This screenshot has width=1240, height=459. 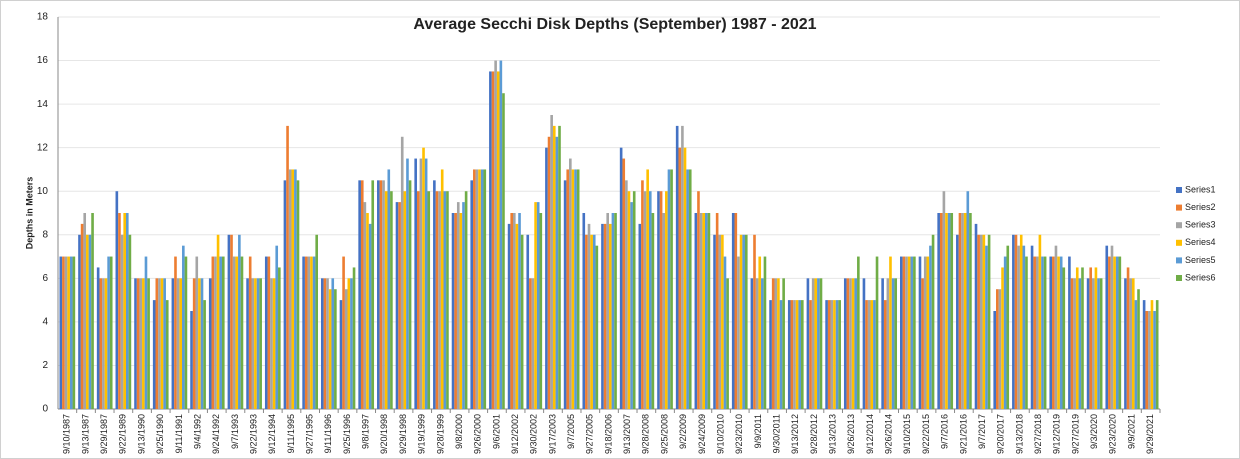 I want to click on x-tick-label: 9/28/2008, so click(x=646, y=434).